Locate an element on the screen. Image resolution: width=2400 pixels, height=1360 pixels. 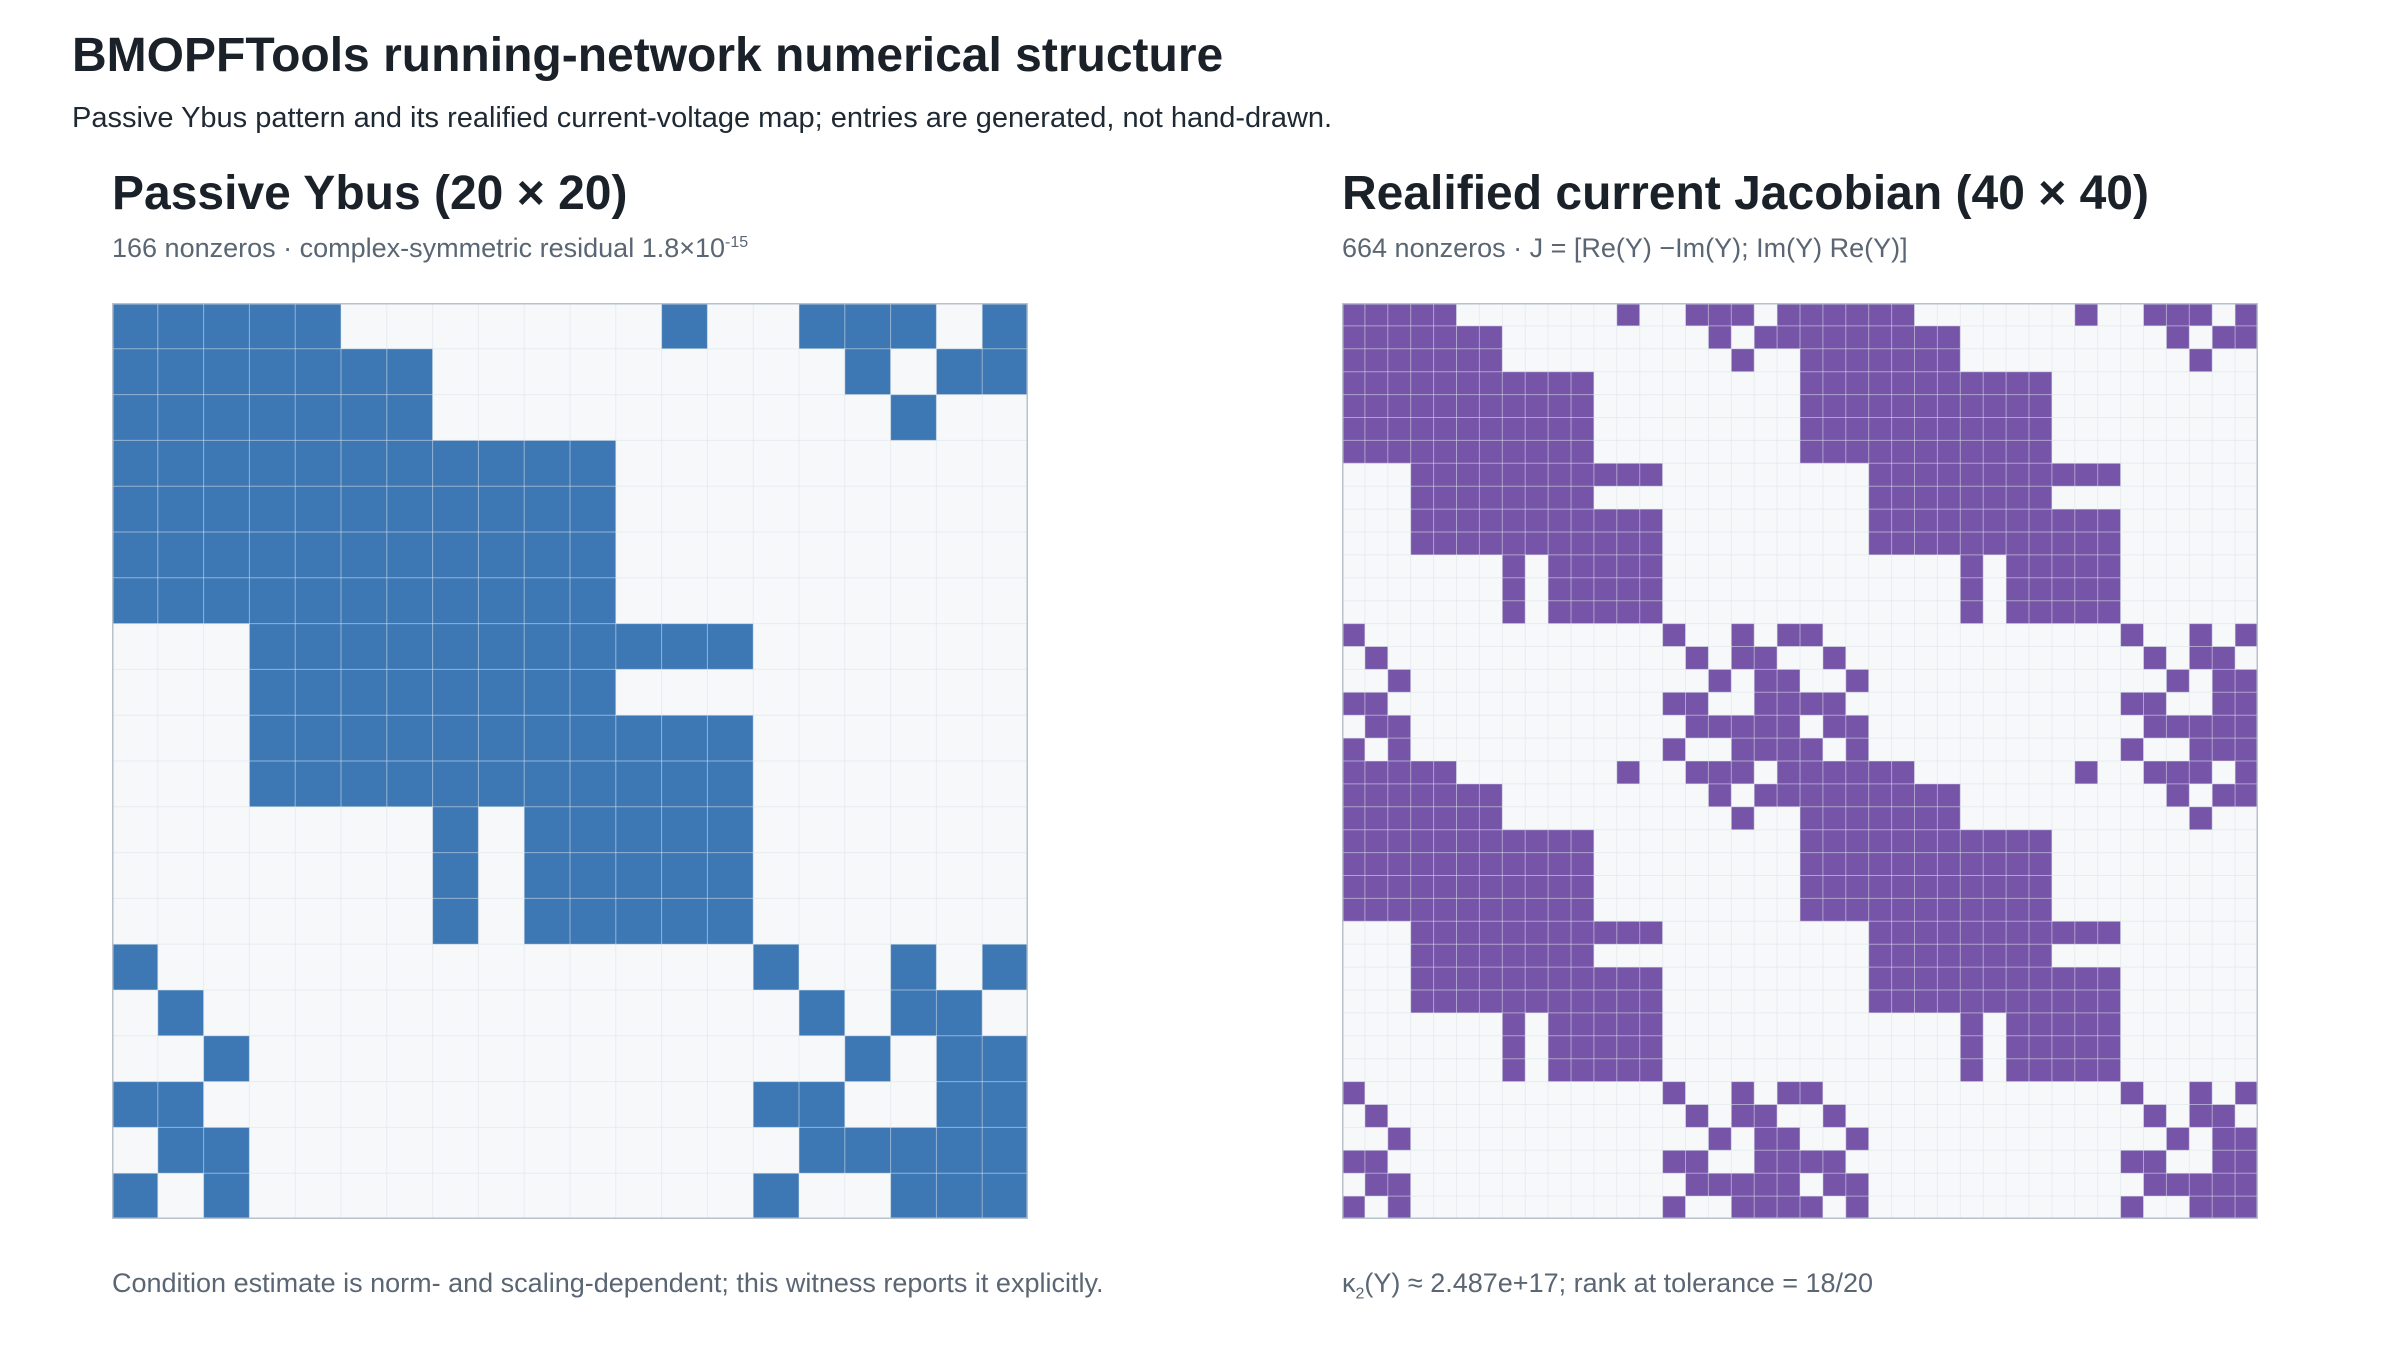
ybus-panel-title: Passive Ybus (20 × 20) is located at coordinates (370, 193).